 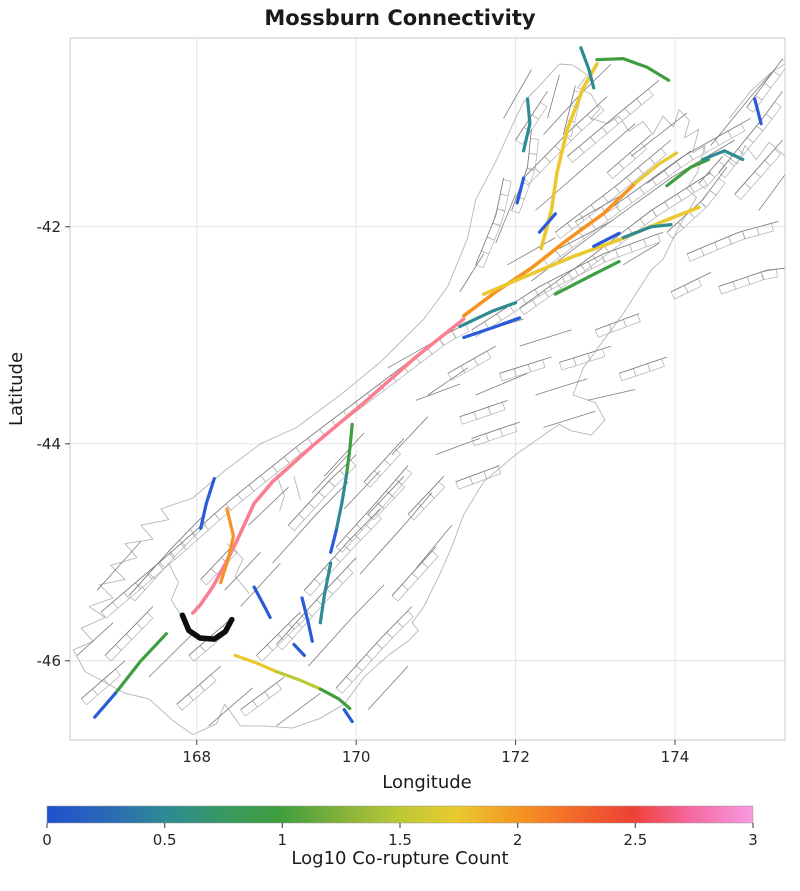 What do you see at coordinates (16, 389) in the screenshot?
I see `y-axis-label: Latitude` at bounding box center [16, 389].